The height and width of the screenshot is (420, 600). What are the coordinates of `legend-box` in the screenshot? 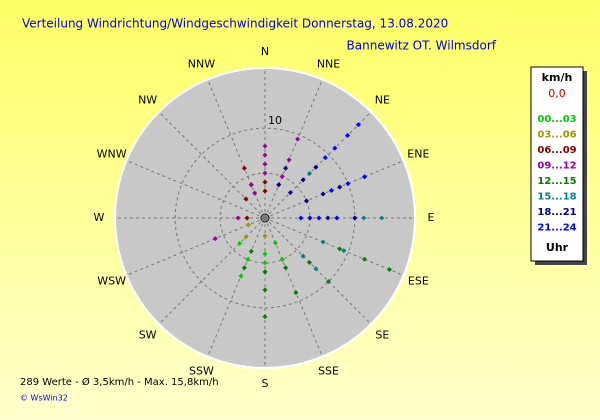 It's located at (557, 164).